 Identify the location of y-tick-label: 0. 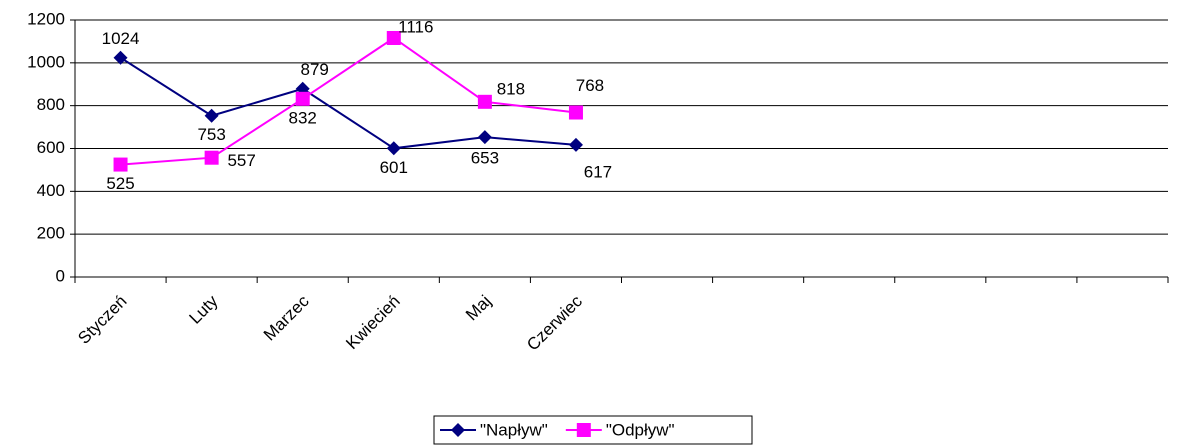
(60, 275).